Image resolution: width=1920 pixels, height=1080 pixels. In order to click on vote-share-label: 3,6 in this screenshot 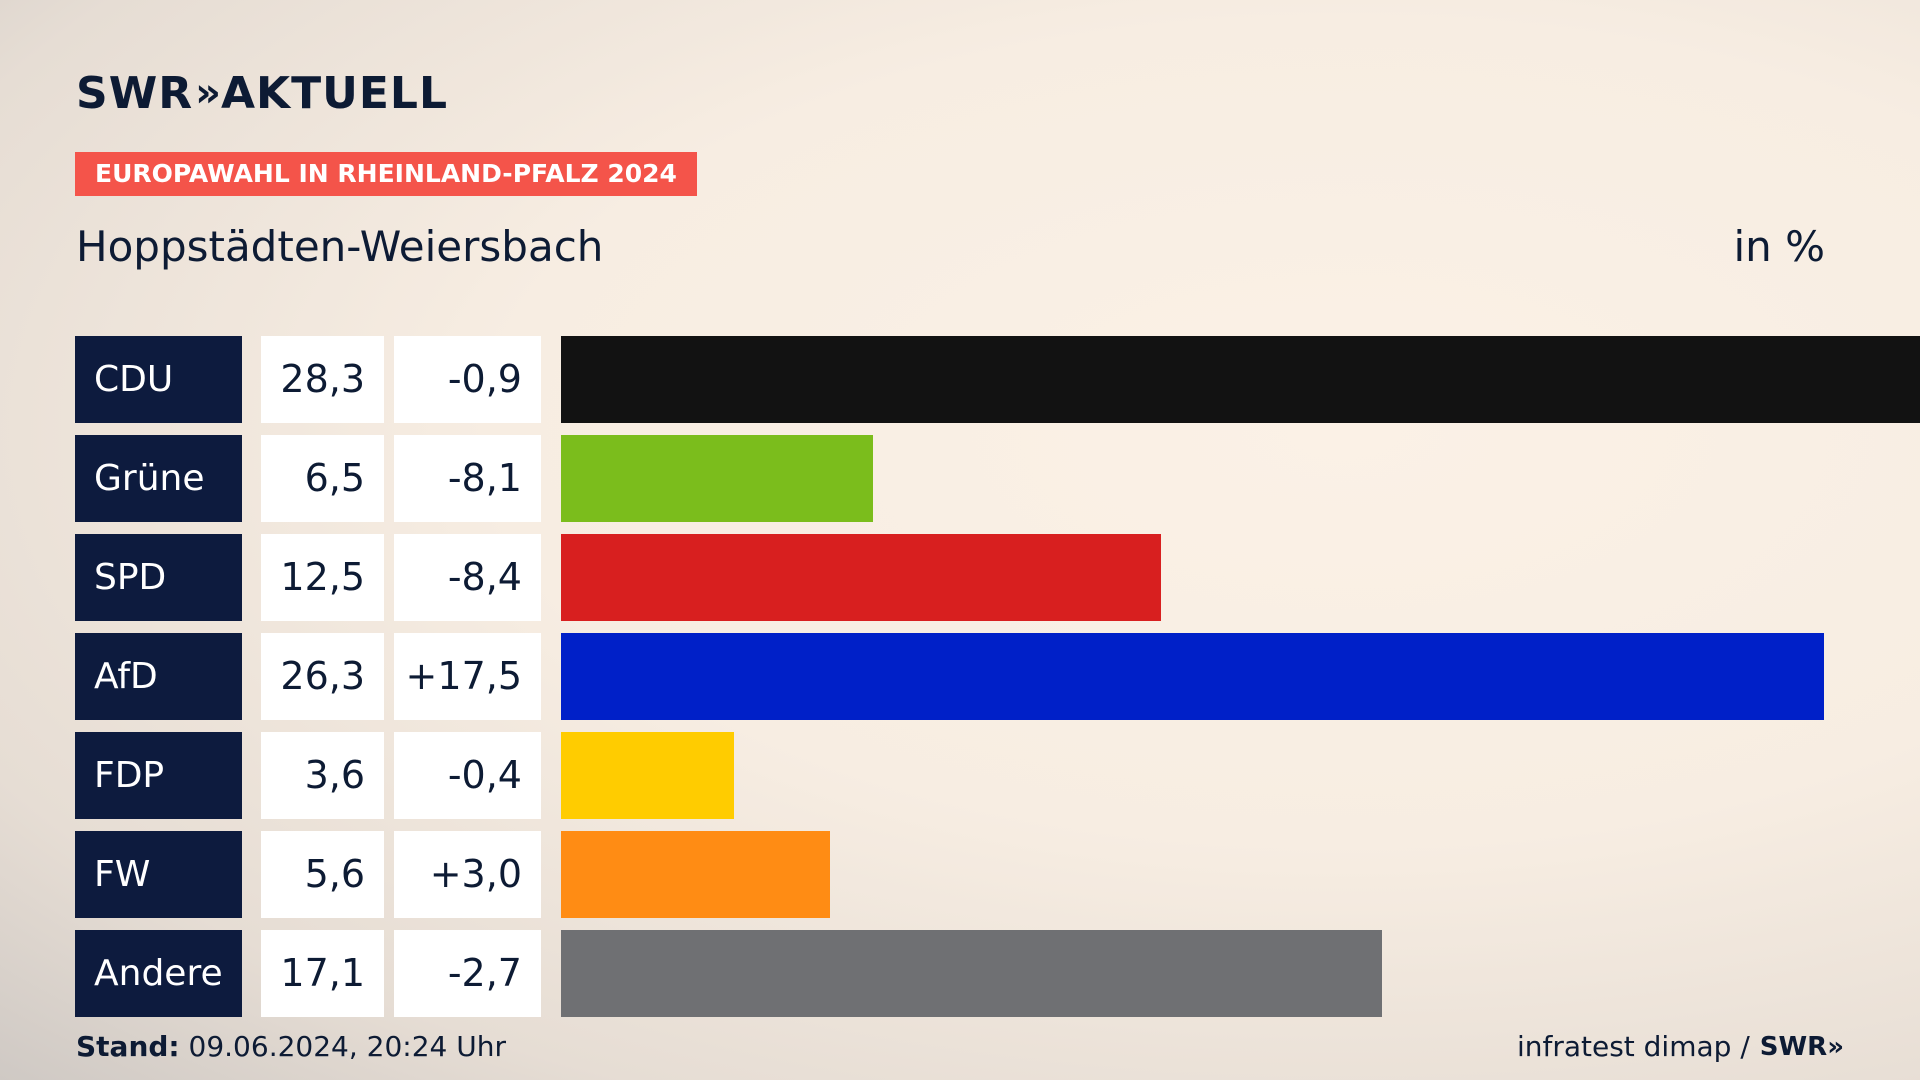, I will do `click(322, 775)`.